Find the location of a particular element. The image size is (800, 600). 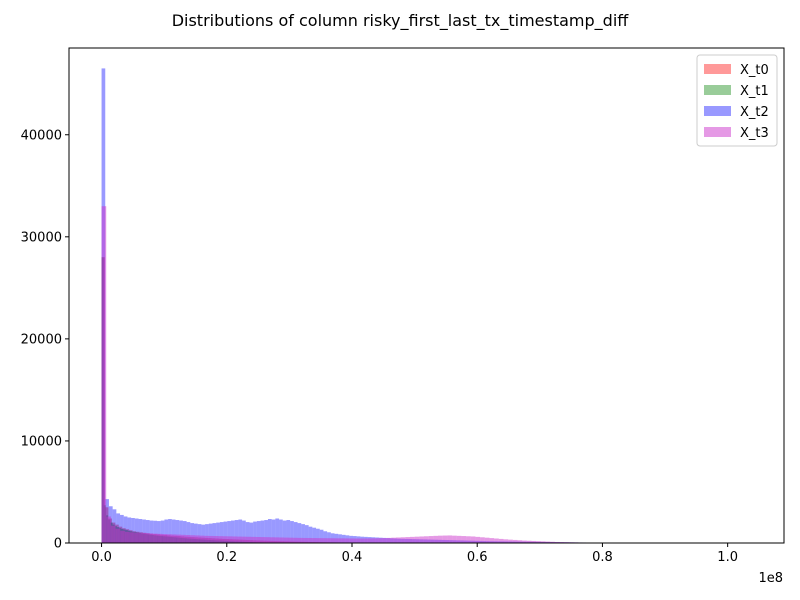

legend-swatch is located at coordinates (717, 111).